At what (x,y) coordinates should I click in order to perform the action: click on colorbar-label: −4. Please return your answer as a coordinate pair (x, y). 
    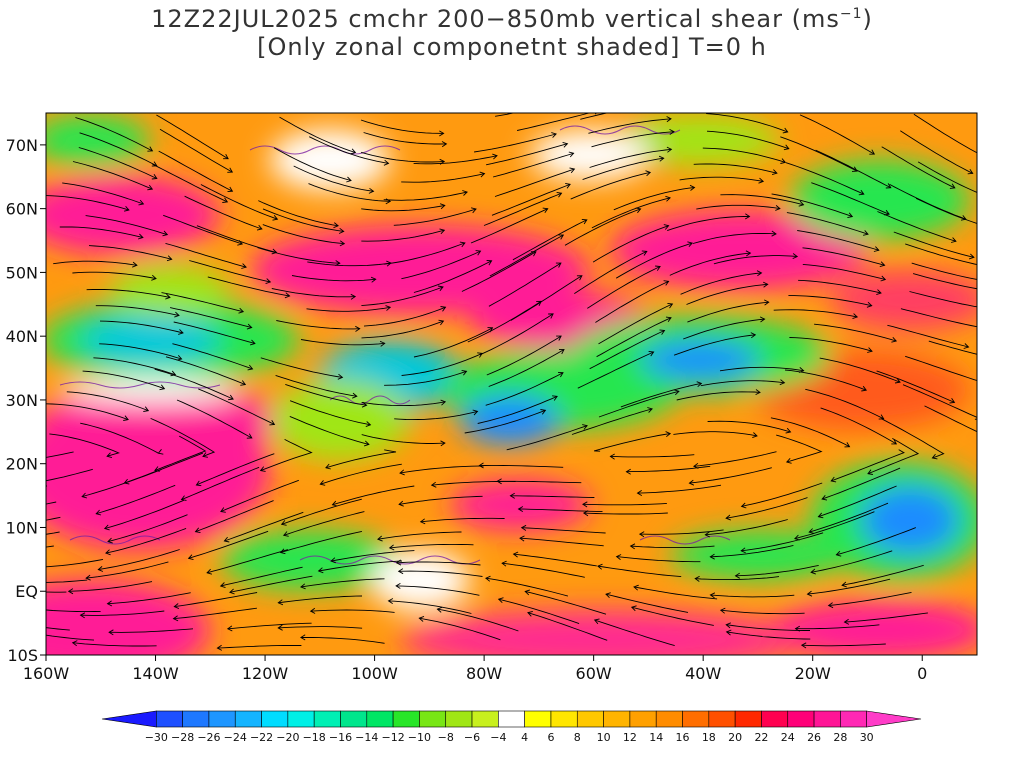
    Looking at the image, I should click on (498, 737).